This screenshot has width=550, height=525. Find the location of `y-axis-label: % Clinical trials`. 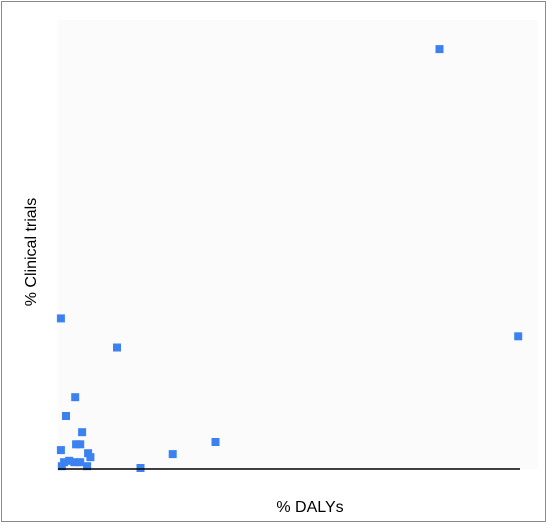

y-axis-label: % Clinical trials is located at coordinates (31, 252).